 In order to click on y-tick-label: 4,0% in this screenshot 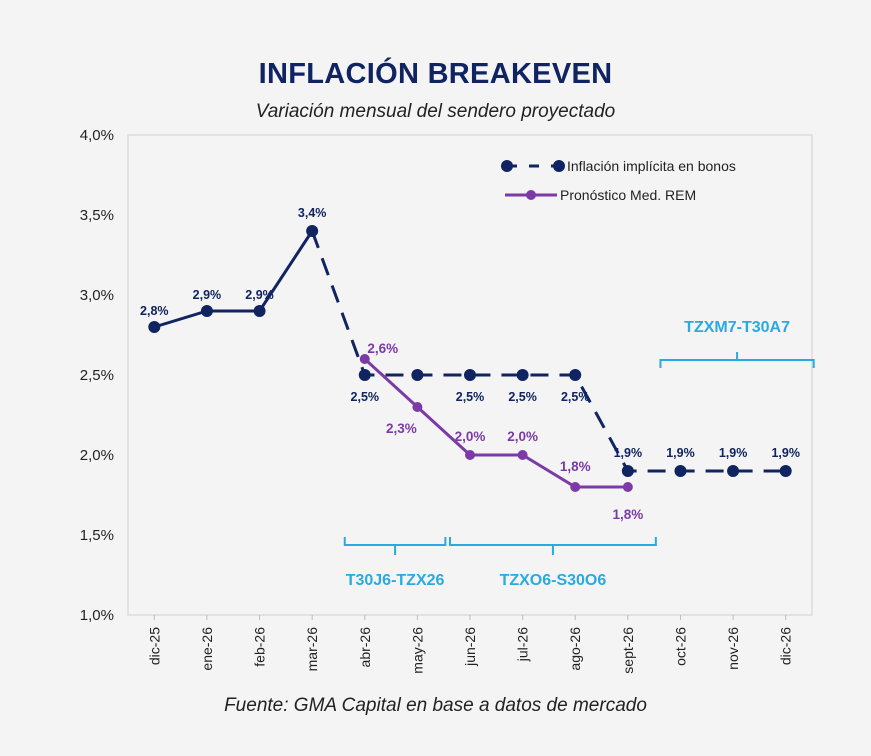, I will do `click(97, 135)`.